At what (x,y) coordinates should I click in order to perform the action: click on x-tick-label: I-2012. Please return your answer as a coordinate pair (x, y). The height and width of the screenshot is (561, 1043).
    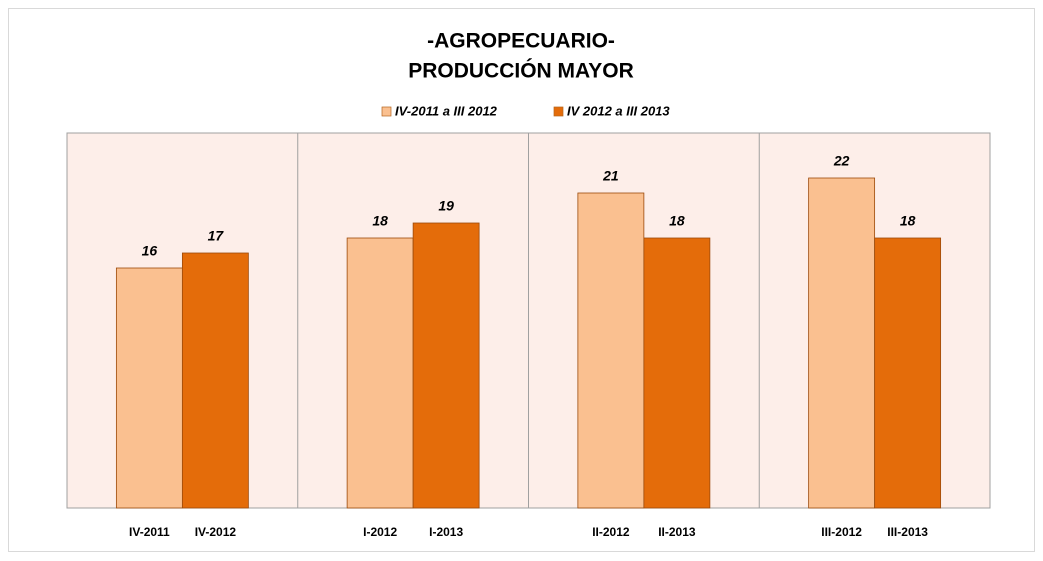
    Looking at the image, I should click on (380, 532).